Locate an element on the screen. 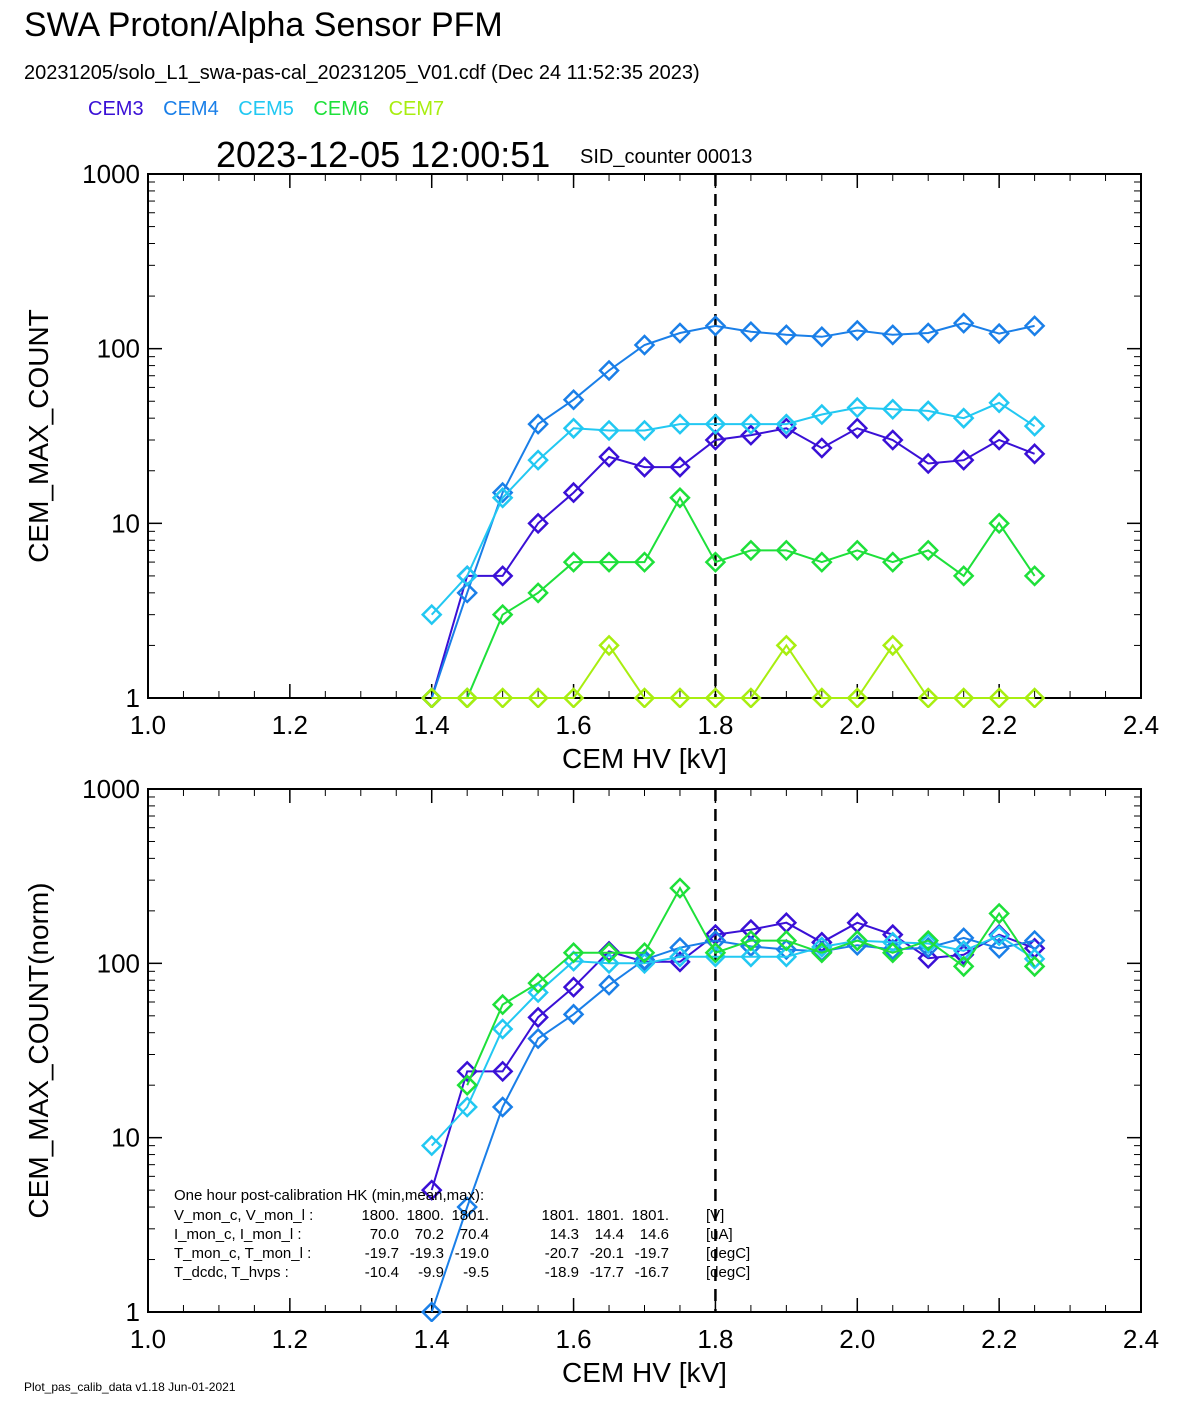  annotation-value: 70.2 is located at coordinates (429, 1234).